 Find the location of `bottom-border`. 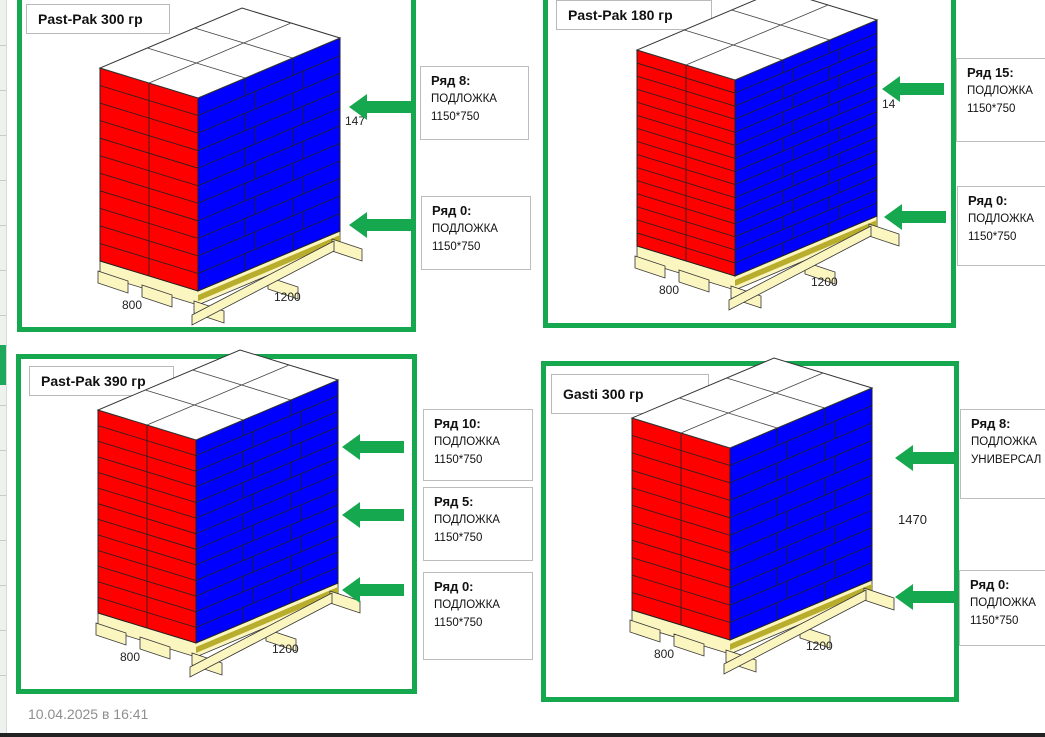

bottom-border is located at coordinates (522, 735).